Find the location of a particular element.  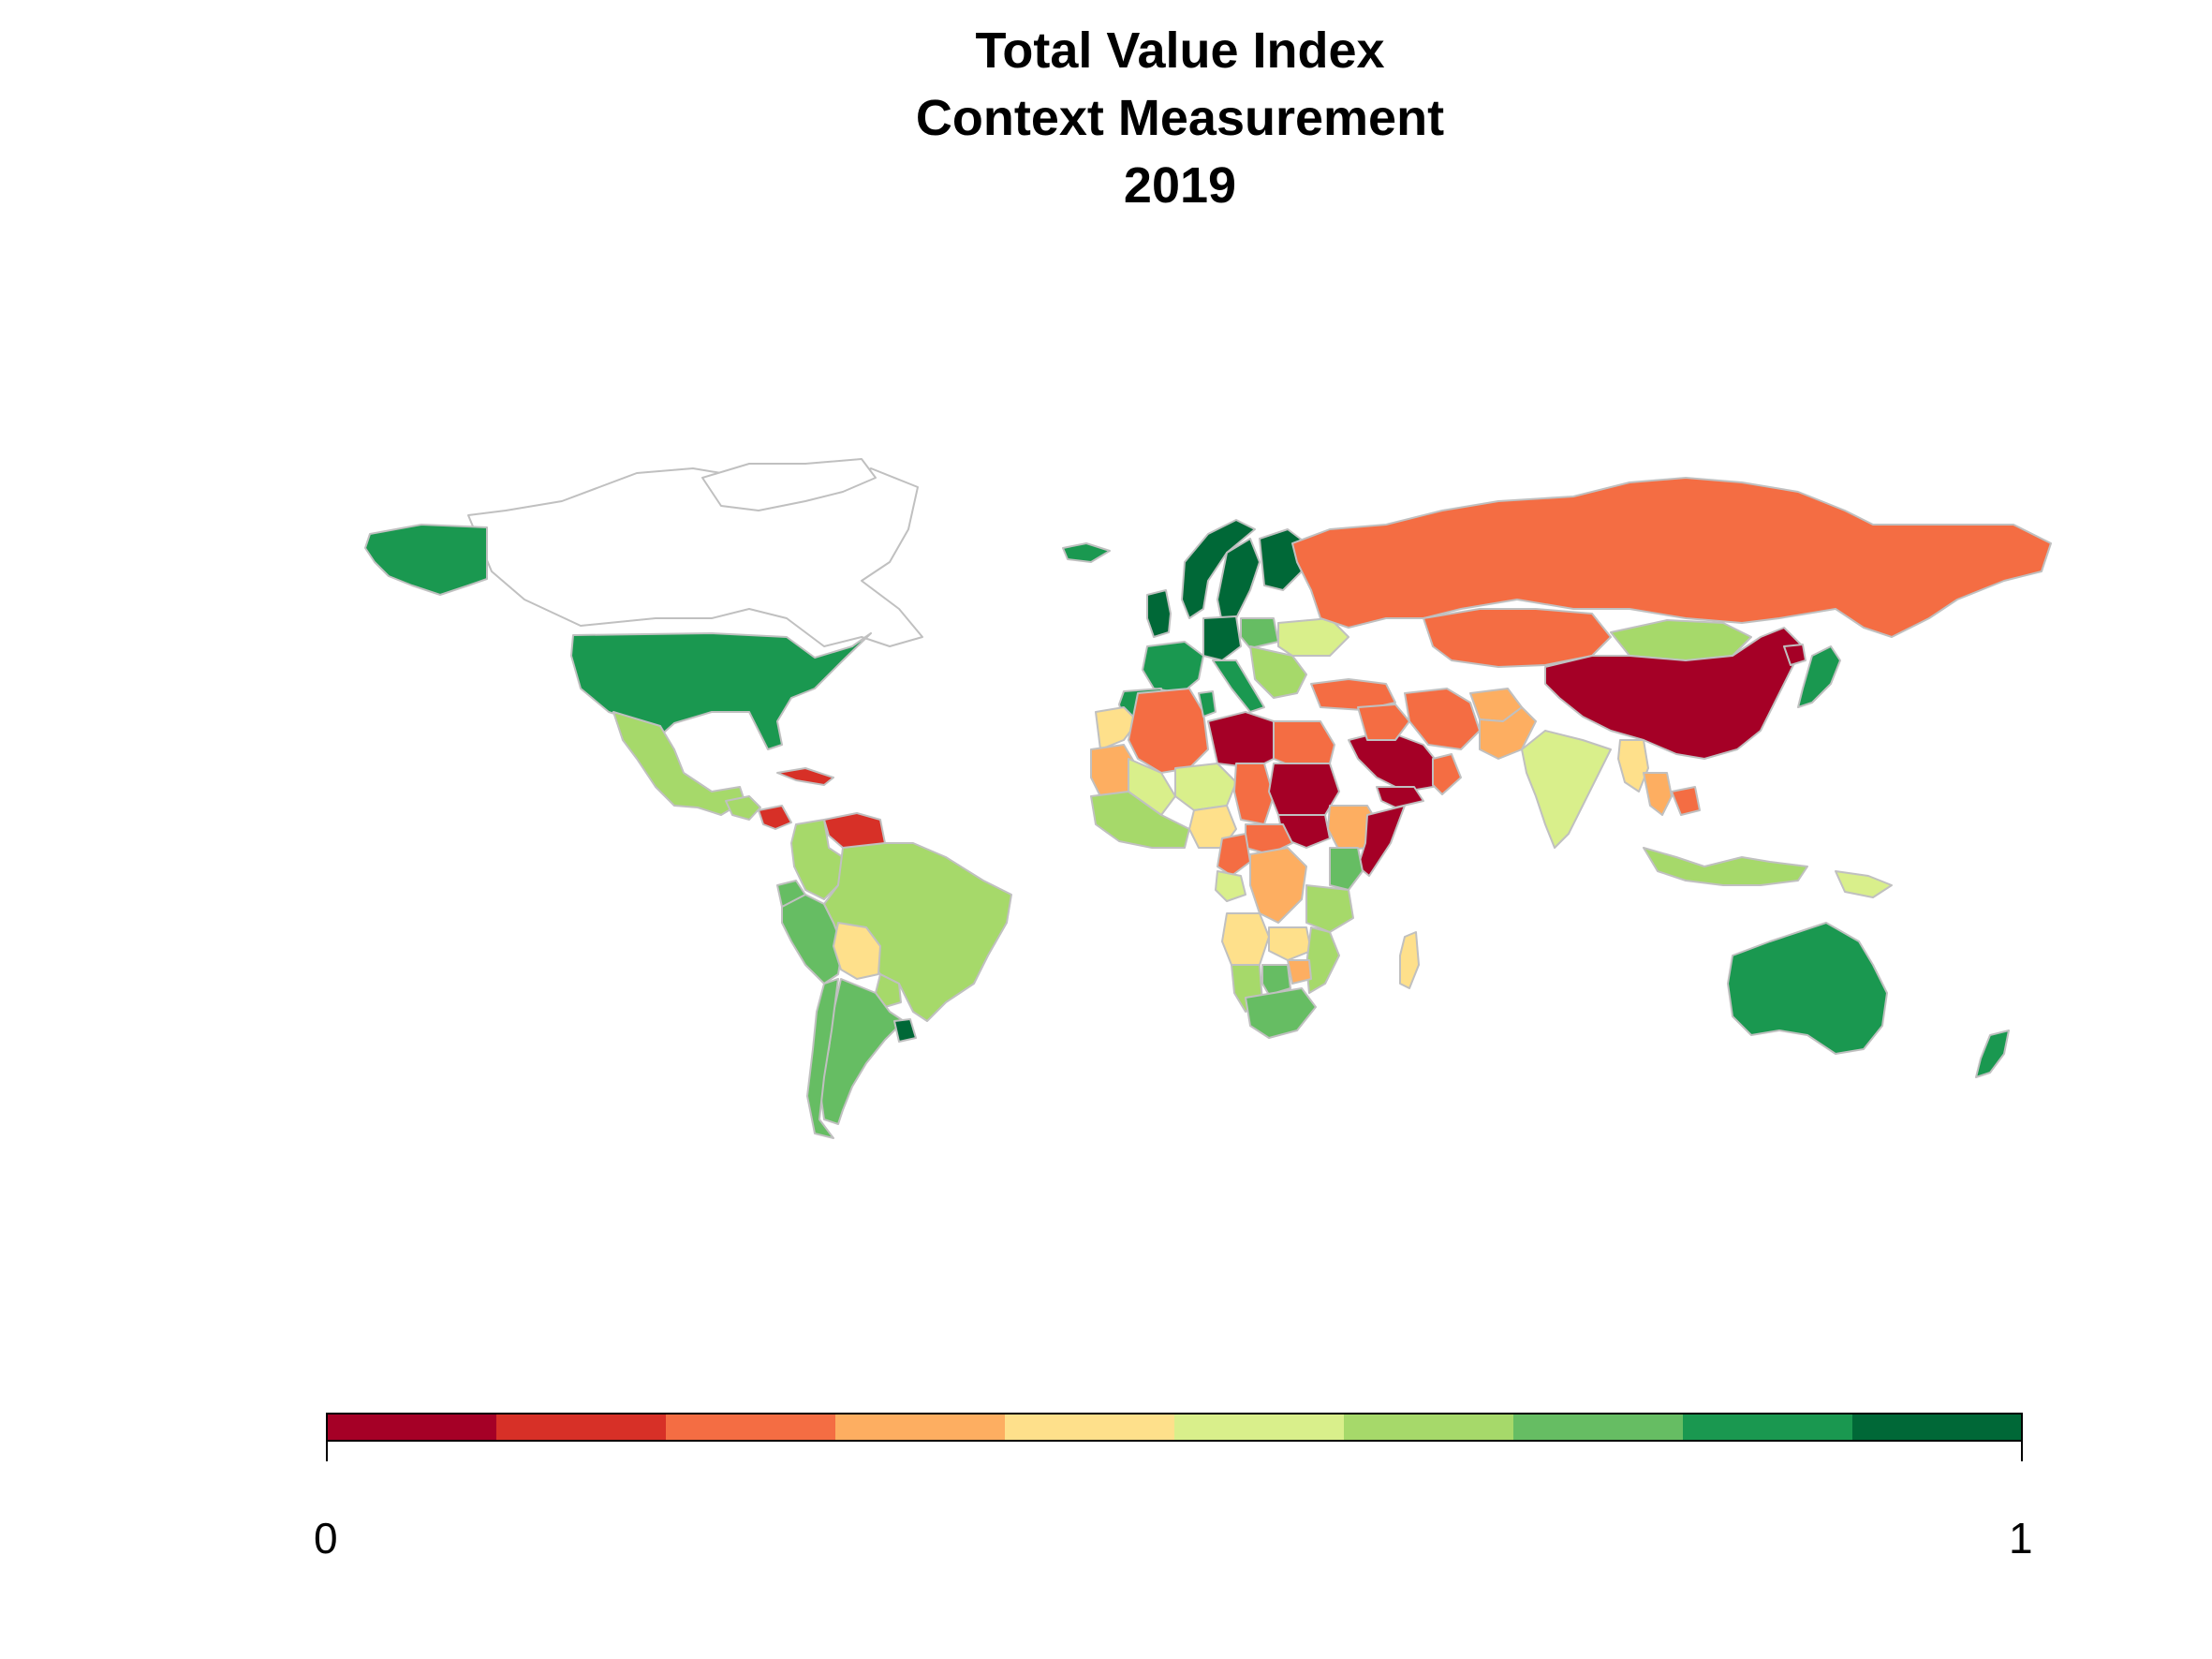

region-paraguay is located at coordinates (889, 991).